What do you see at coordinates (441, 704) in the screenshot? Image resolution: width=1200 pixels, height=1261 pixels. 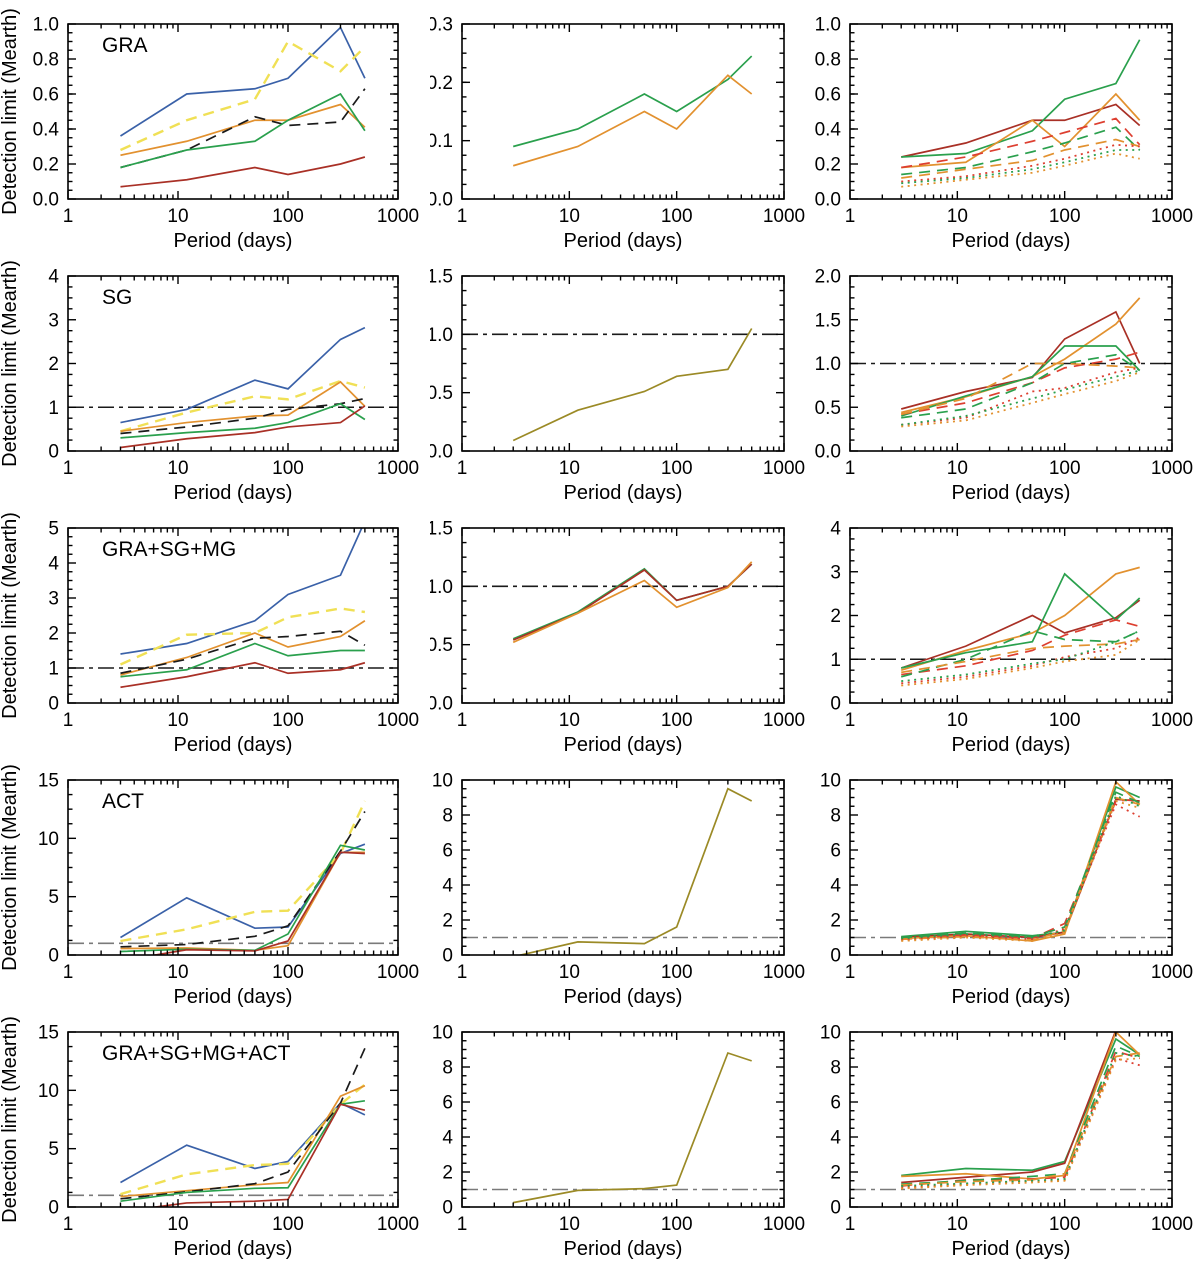 I see `y-tick-label: 0.0` at bounding box center [441, 704].